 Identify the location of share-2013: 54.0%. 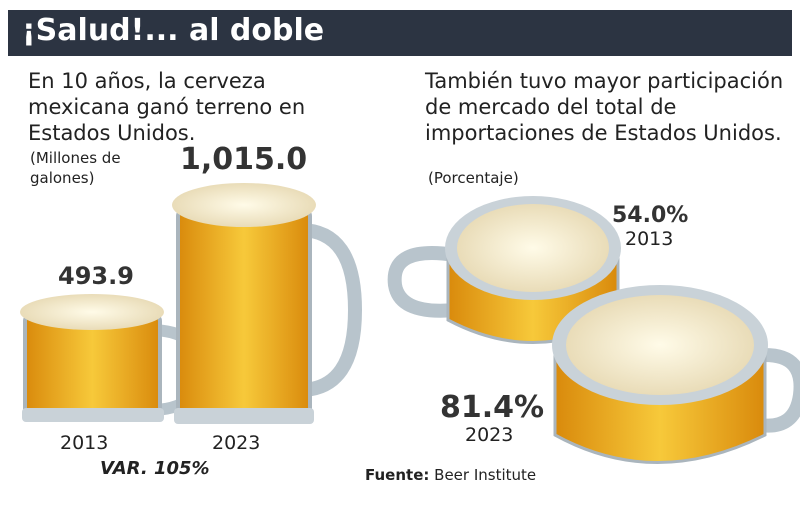
(650, 215).